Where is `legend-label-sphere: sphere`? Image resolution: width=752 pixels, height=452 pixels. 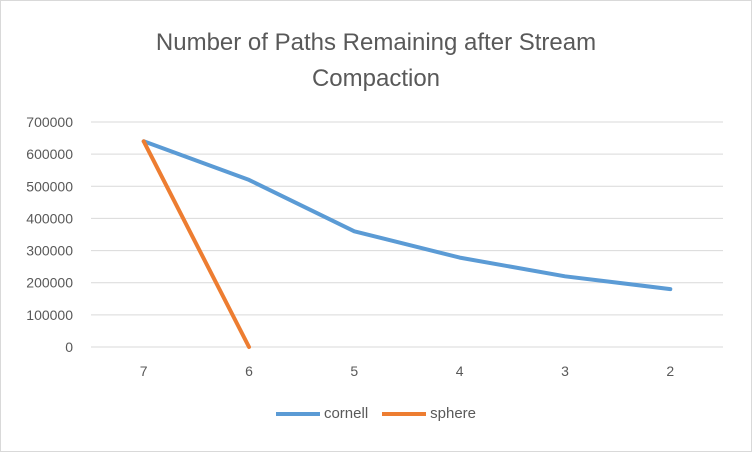
legend-label-sphere: sphere is located at coordinates (453, 413).